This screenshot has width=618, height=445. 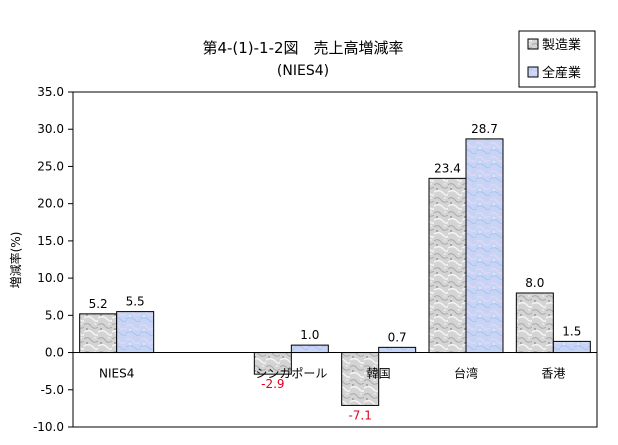 I want to click on legend: 製造業 全産業, so click(x=557, y=59).